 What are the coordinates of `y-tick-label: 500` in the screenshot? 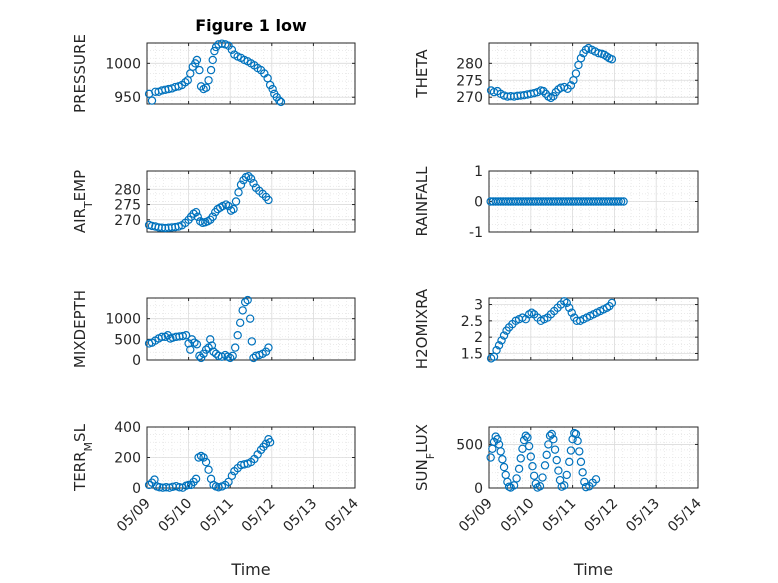 It's located at (127, 340).